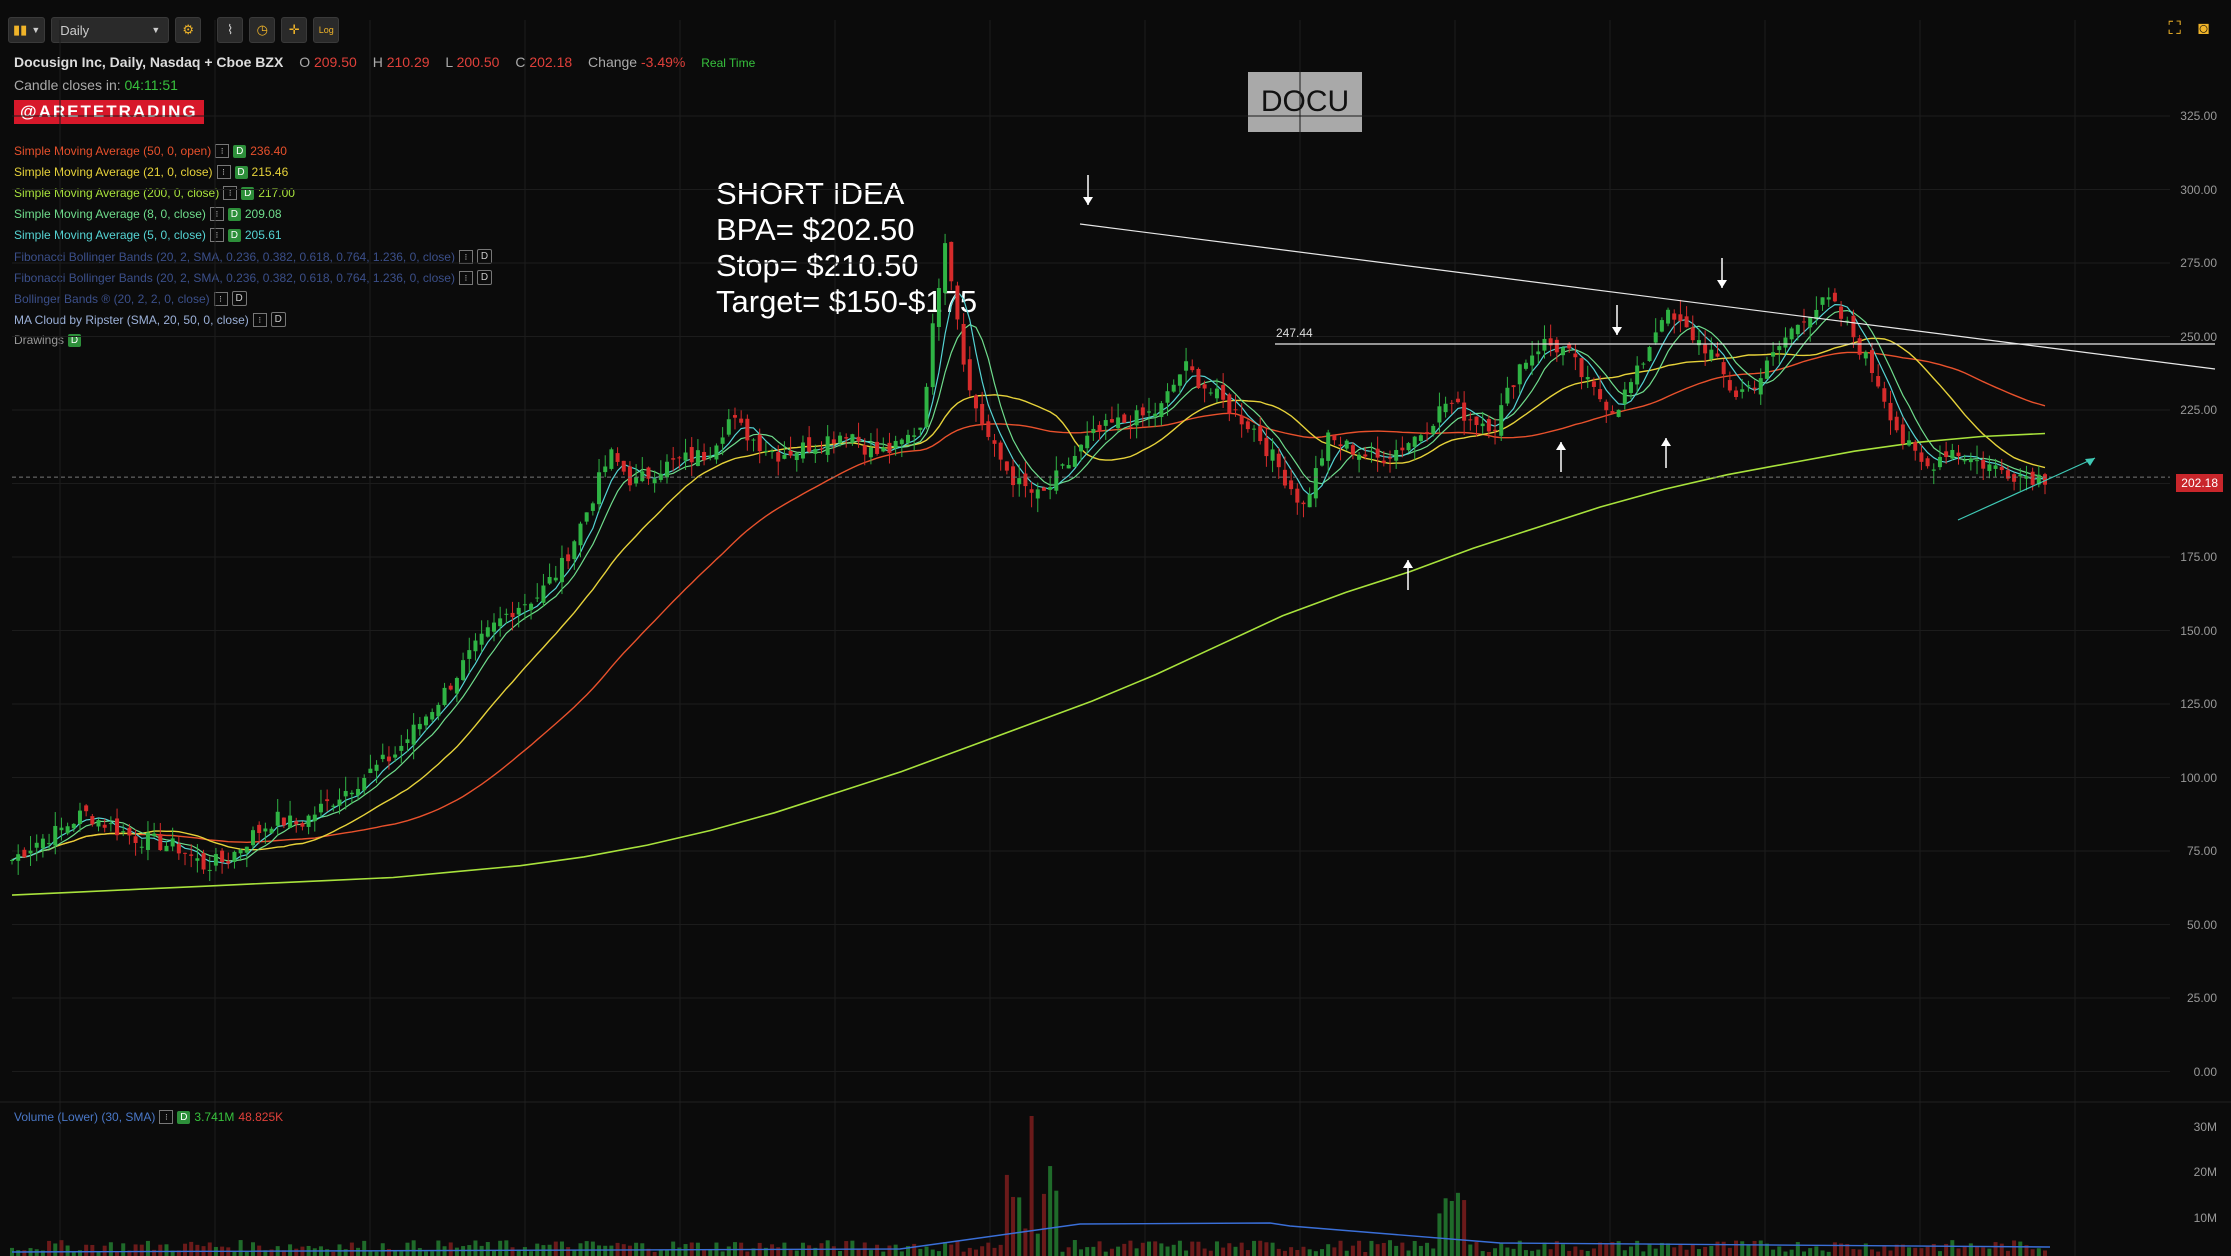 The image size is (2231, 1256). What do you see at coordinates (130, 298) in the screenshot?
I see `indicator-row: Bollinger Bands ® (20, 2, 2, 0, close) ⁝ D` at bounding box center [130, 298].